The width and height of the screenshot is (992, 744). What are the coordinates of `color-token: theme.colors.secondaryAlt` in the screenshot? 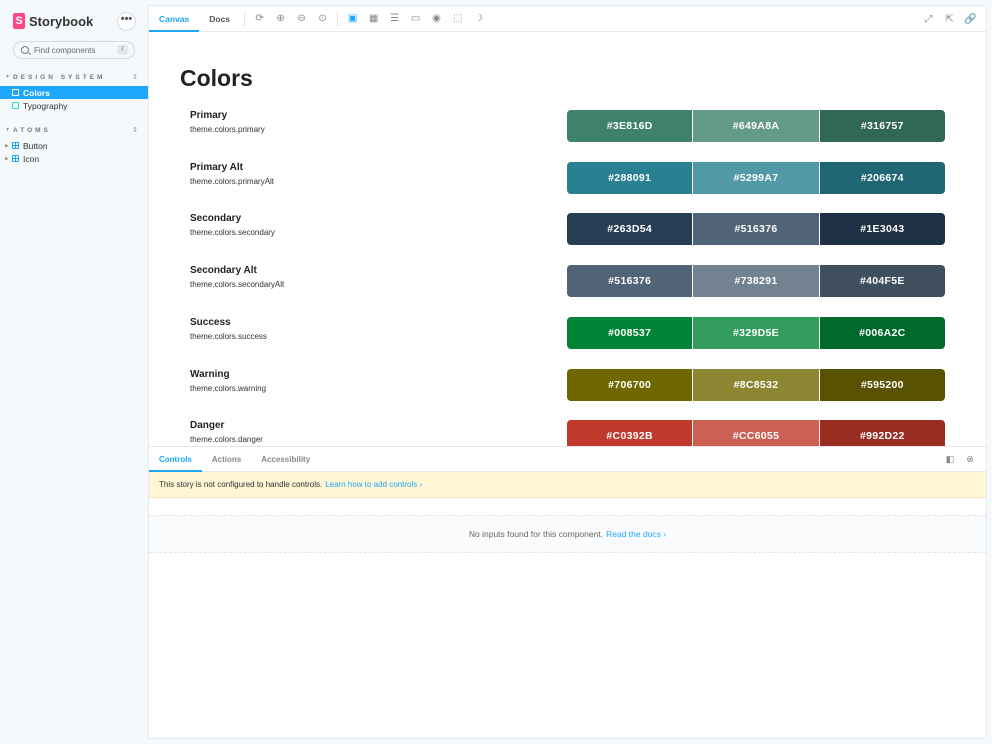 It's located at (237, 285).